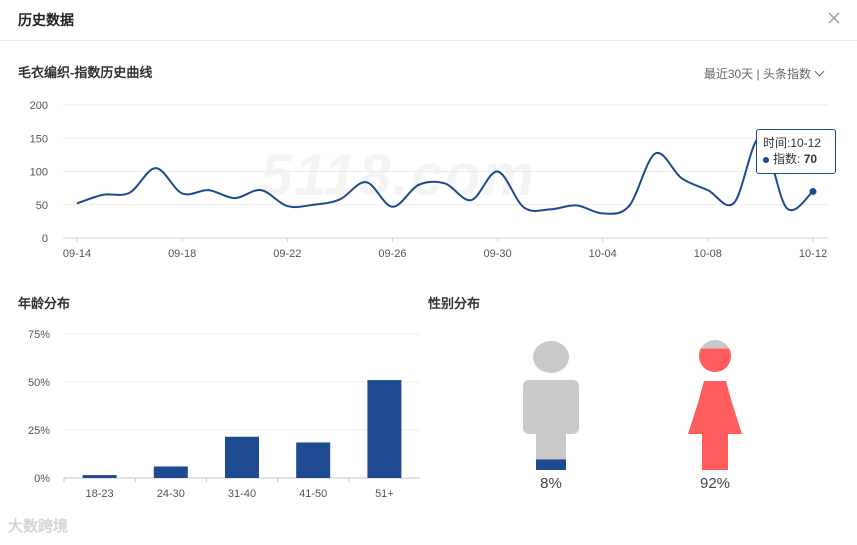 The width and height of the screenshot is (857, 545). What do you see at coordinates (44, 303) in the screenshot?
I see `age-chart-title: 年龄分布` at bounding box center [44, 303].